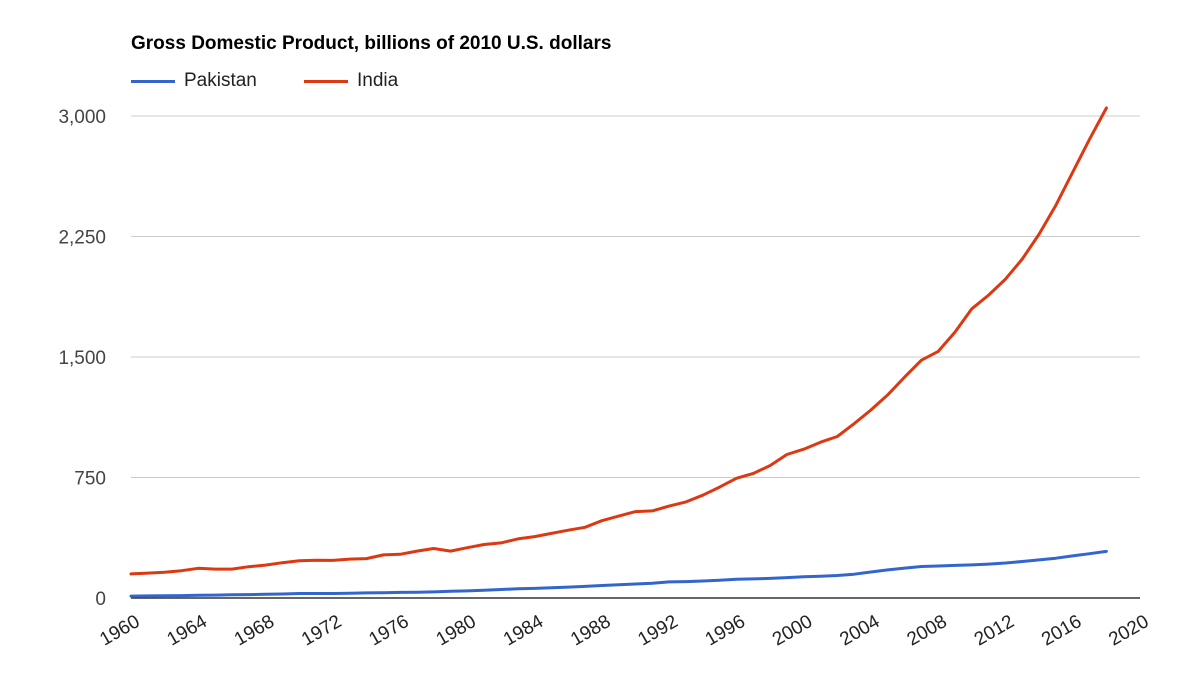  I want to click on x-tick-label-2016: 2016, so click(1061, 630).